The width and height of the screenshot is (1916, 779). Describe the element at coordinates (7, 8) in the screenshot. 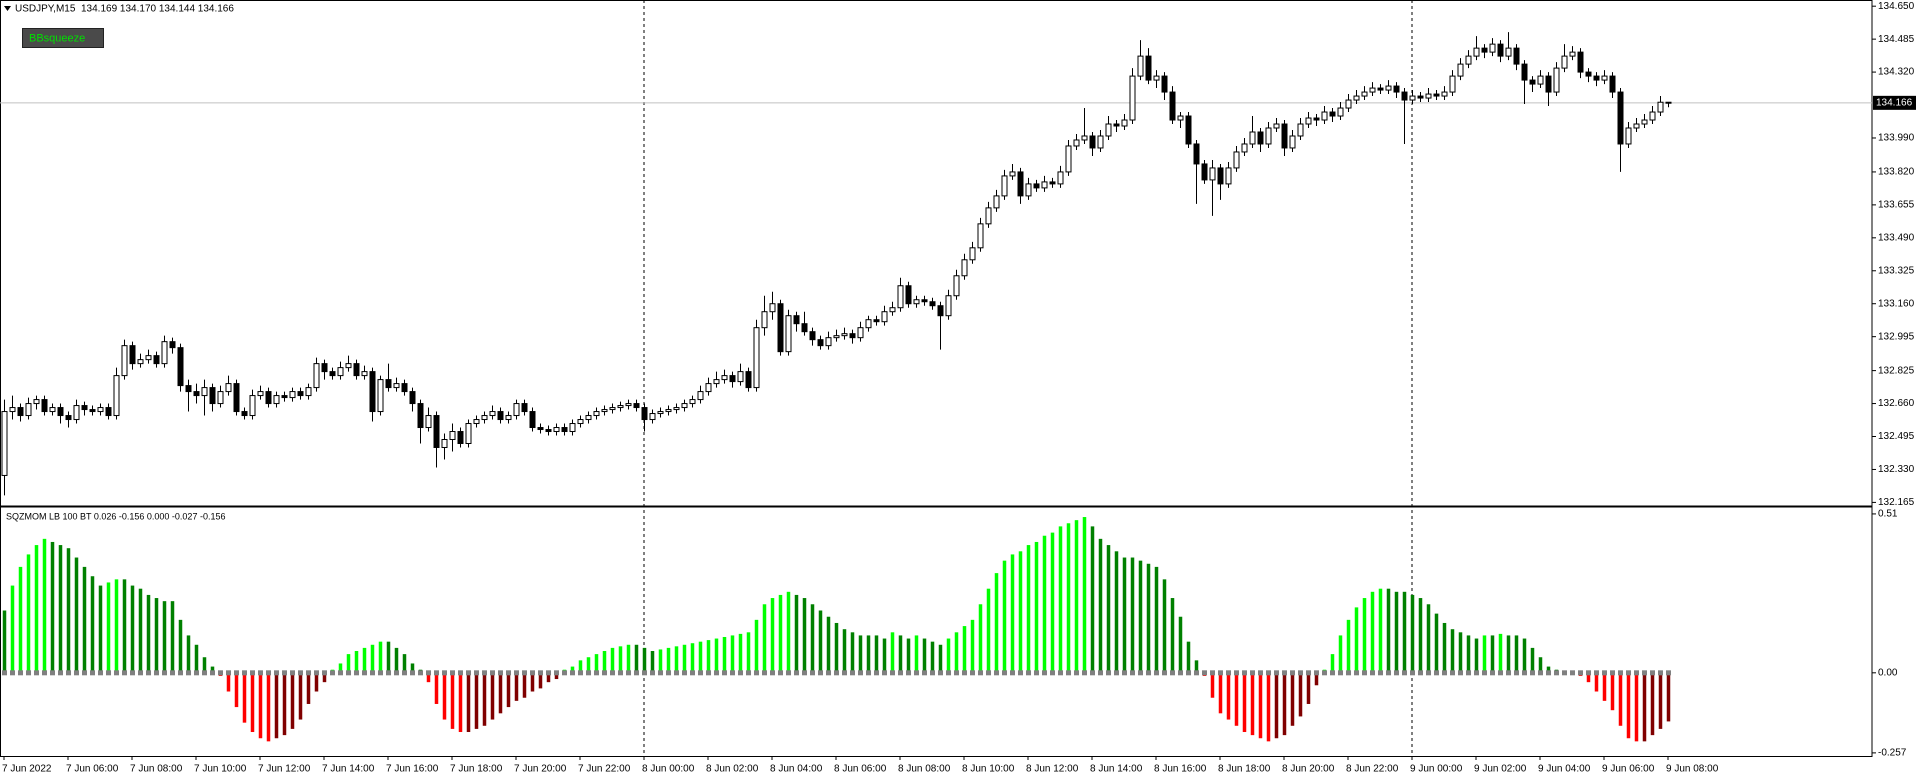

I see `menu-triangle` at that location.